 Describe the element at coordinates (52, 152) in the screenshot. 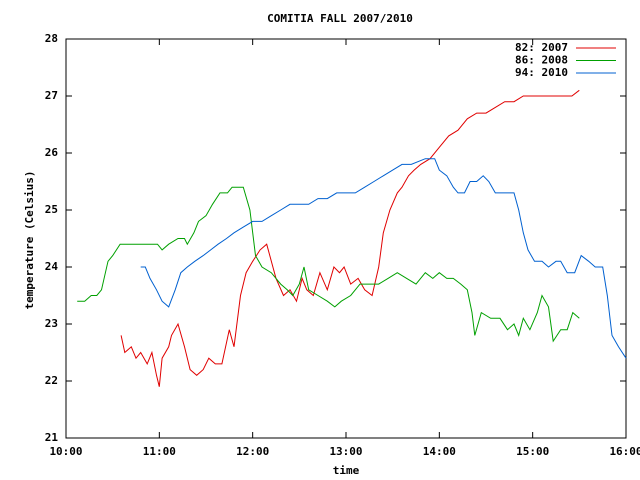

I see `y-tick-label: 26` at that location.